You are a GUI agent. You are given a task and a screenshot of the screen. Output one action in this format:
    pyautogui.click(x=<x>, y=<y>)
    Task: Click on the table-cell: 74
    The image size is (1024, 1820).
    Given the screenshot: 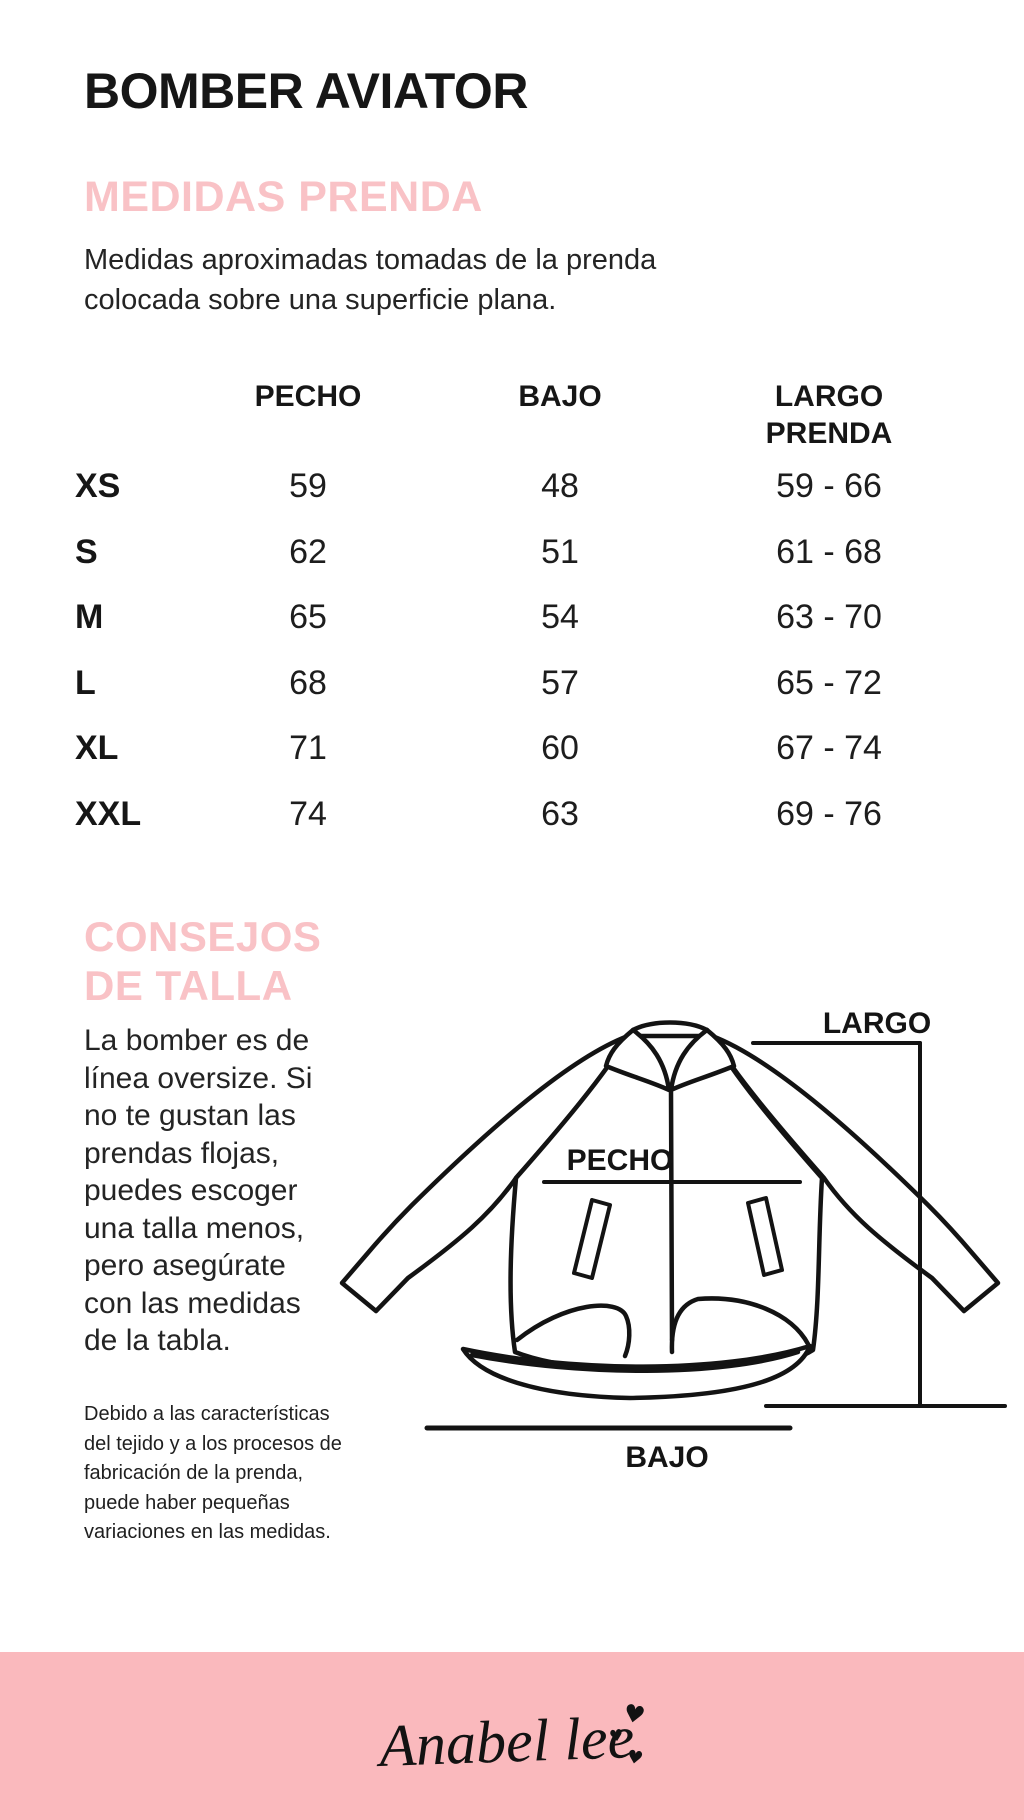 What is the action you would take?
    pyautogui.click(x=308, y=813)
    